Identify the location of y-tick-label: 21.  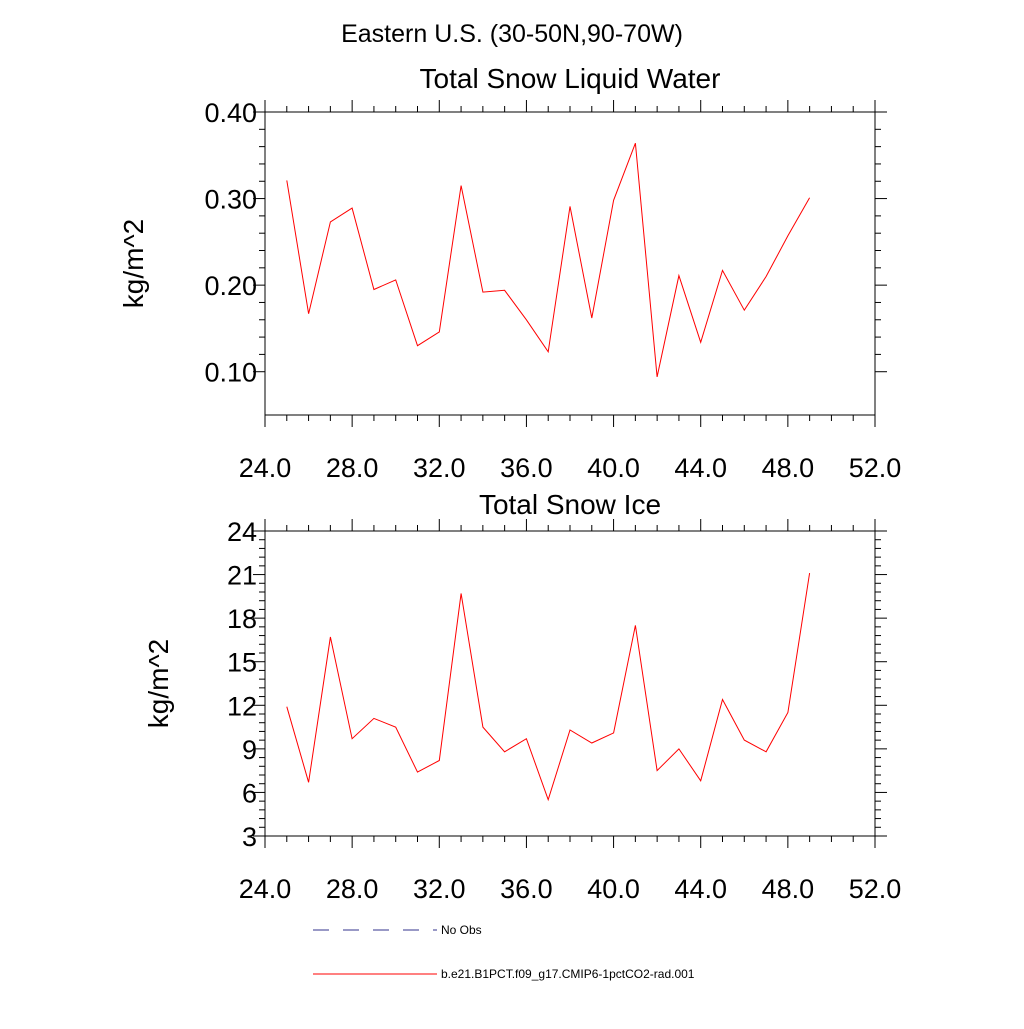
(242, 576).